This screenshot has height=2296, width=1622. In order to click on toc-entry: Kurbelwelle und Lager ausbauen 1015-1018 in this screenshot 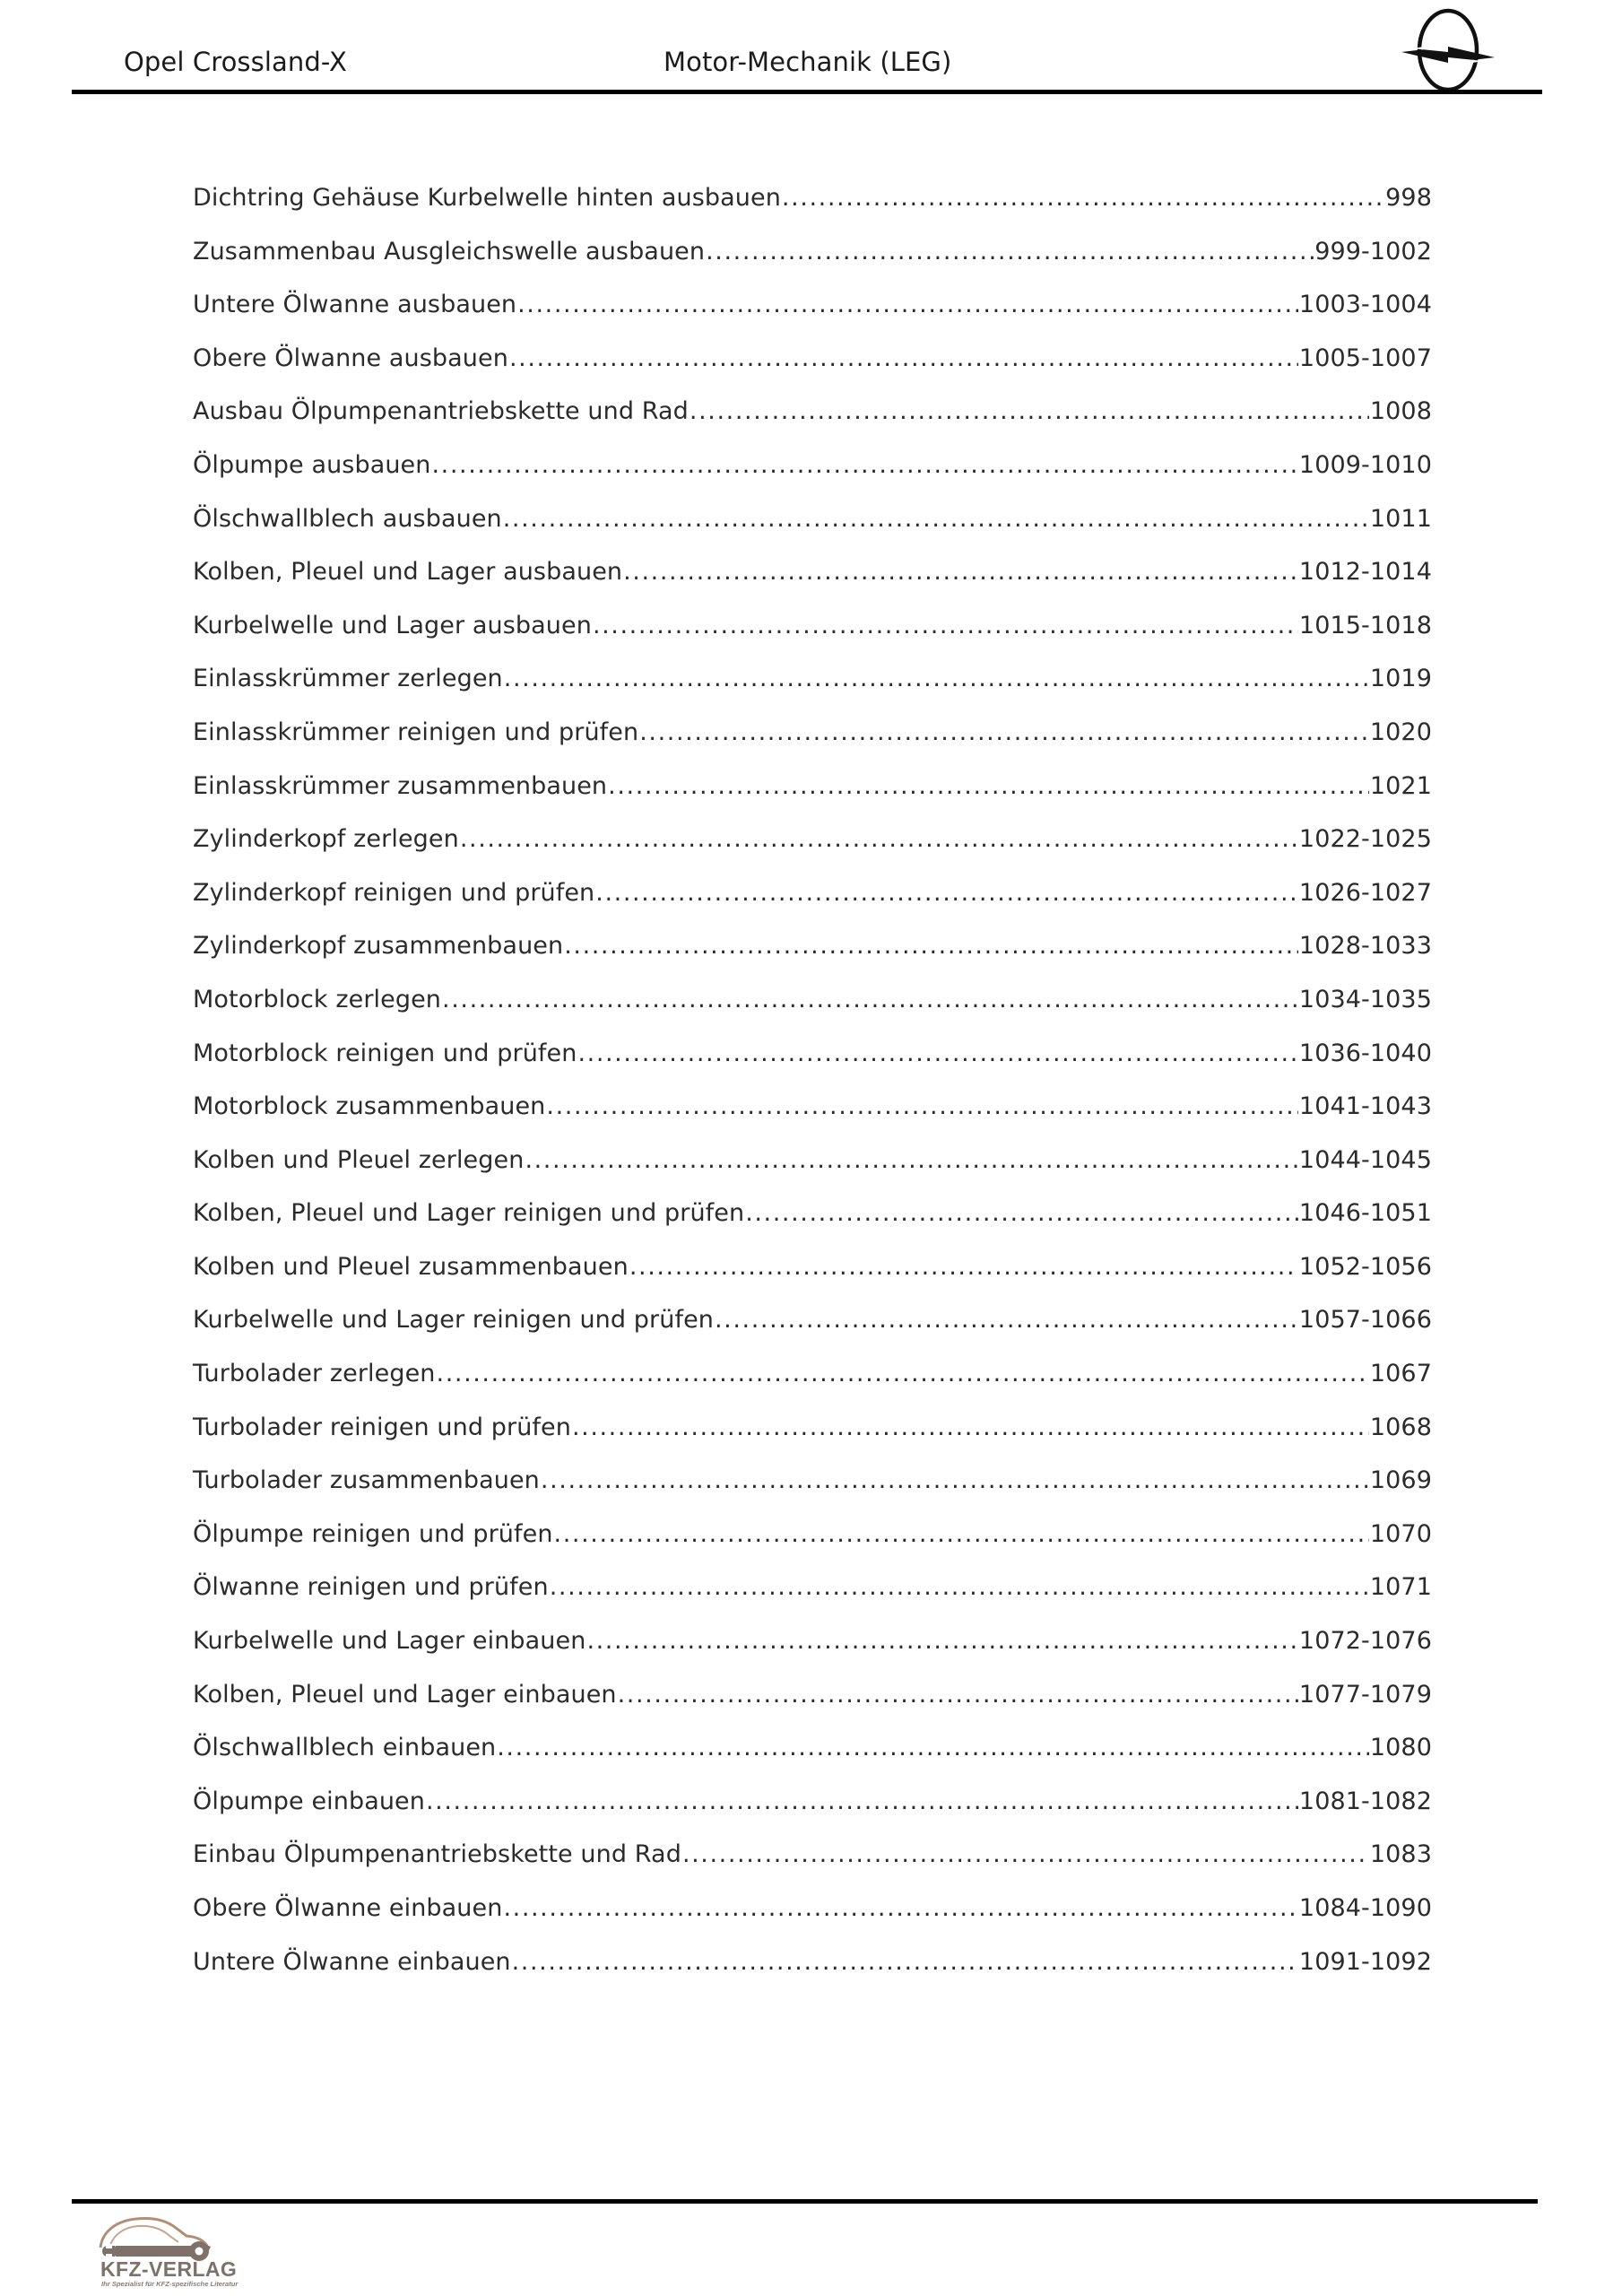, I will do `click(812, 638)`.